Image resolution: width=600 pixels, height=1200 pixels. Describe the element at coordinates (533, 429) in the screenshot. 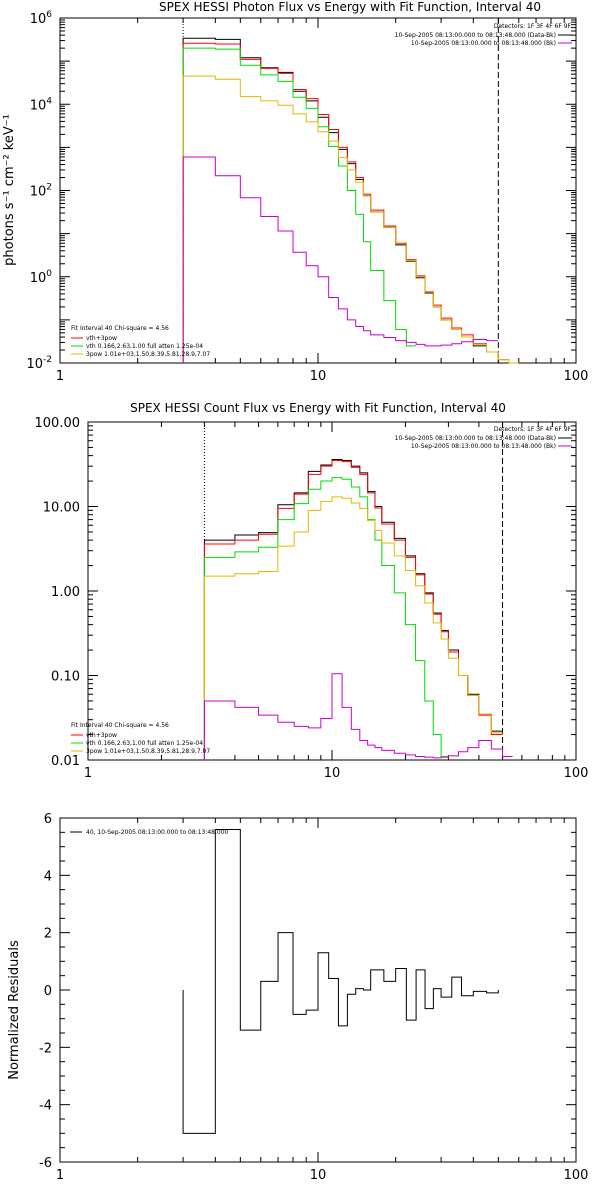

I see `count-flux-detectors-label: Detectors: 1F 3F 4F 6F 9F` at that location.